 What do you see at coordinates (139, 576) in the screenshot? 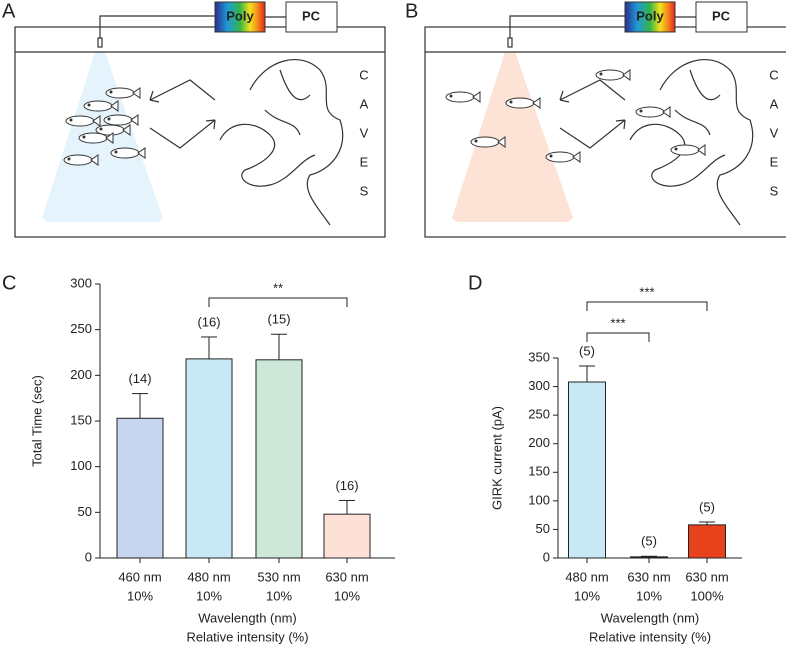
I see `x-tick-label: 460 nm` at bounding box center [139, 576].